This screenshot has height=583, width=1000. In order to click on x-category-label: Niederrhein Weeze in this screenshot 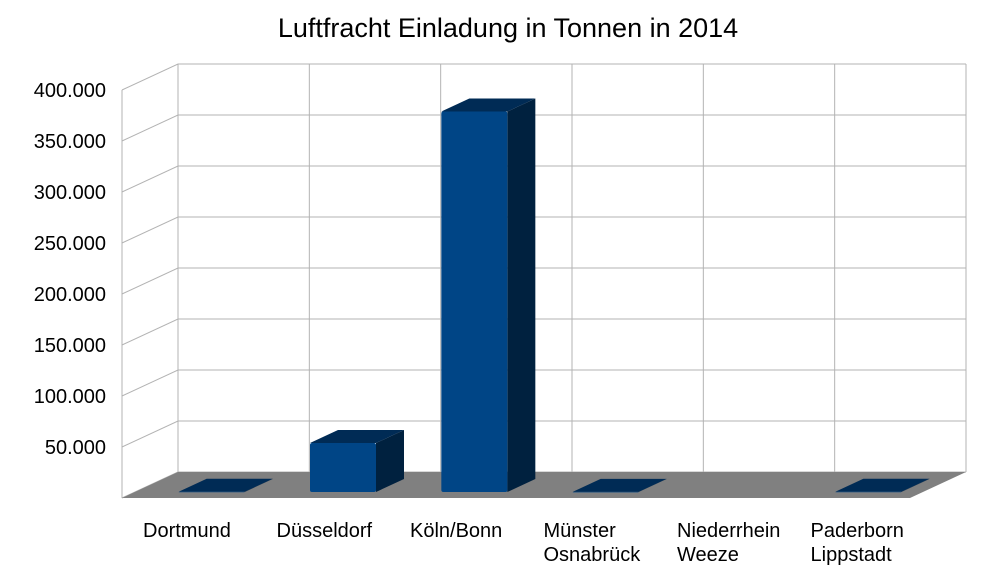, I will do `click(728, 543)`.